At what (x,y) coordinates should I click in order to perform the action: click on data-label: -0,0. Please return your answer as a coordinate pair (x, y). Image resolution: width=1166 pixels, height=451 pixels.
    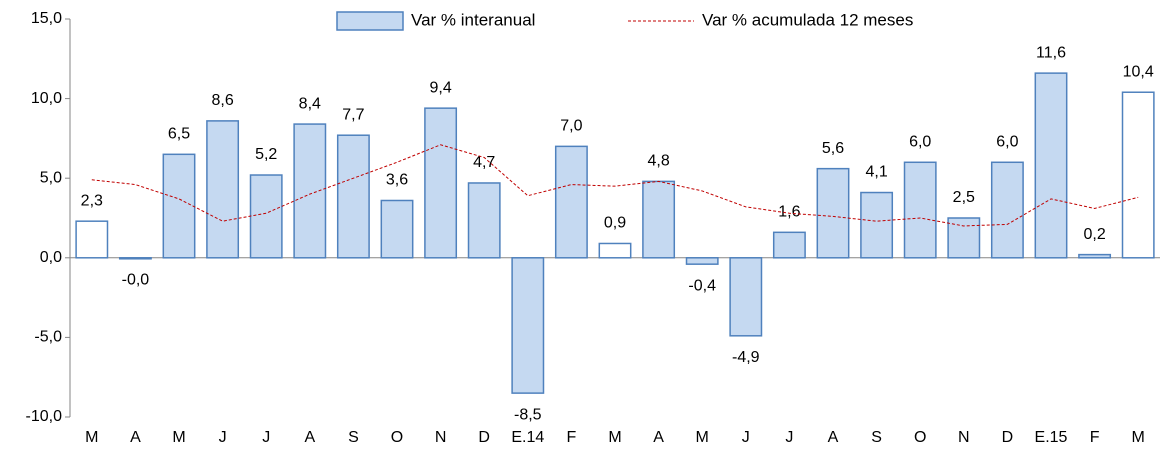
    Looking at the image, I should click on (136, 280).